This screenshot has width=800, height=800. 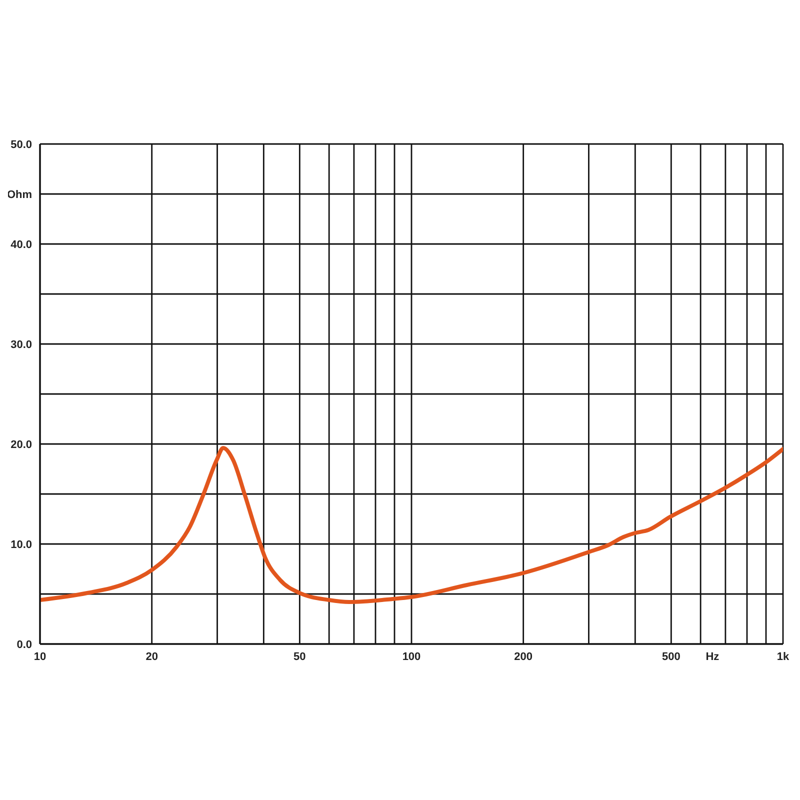 I want to click on x-tick-label: 50, so click(x=300, y=656).